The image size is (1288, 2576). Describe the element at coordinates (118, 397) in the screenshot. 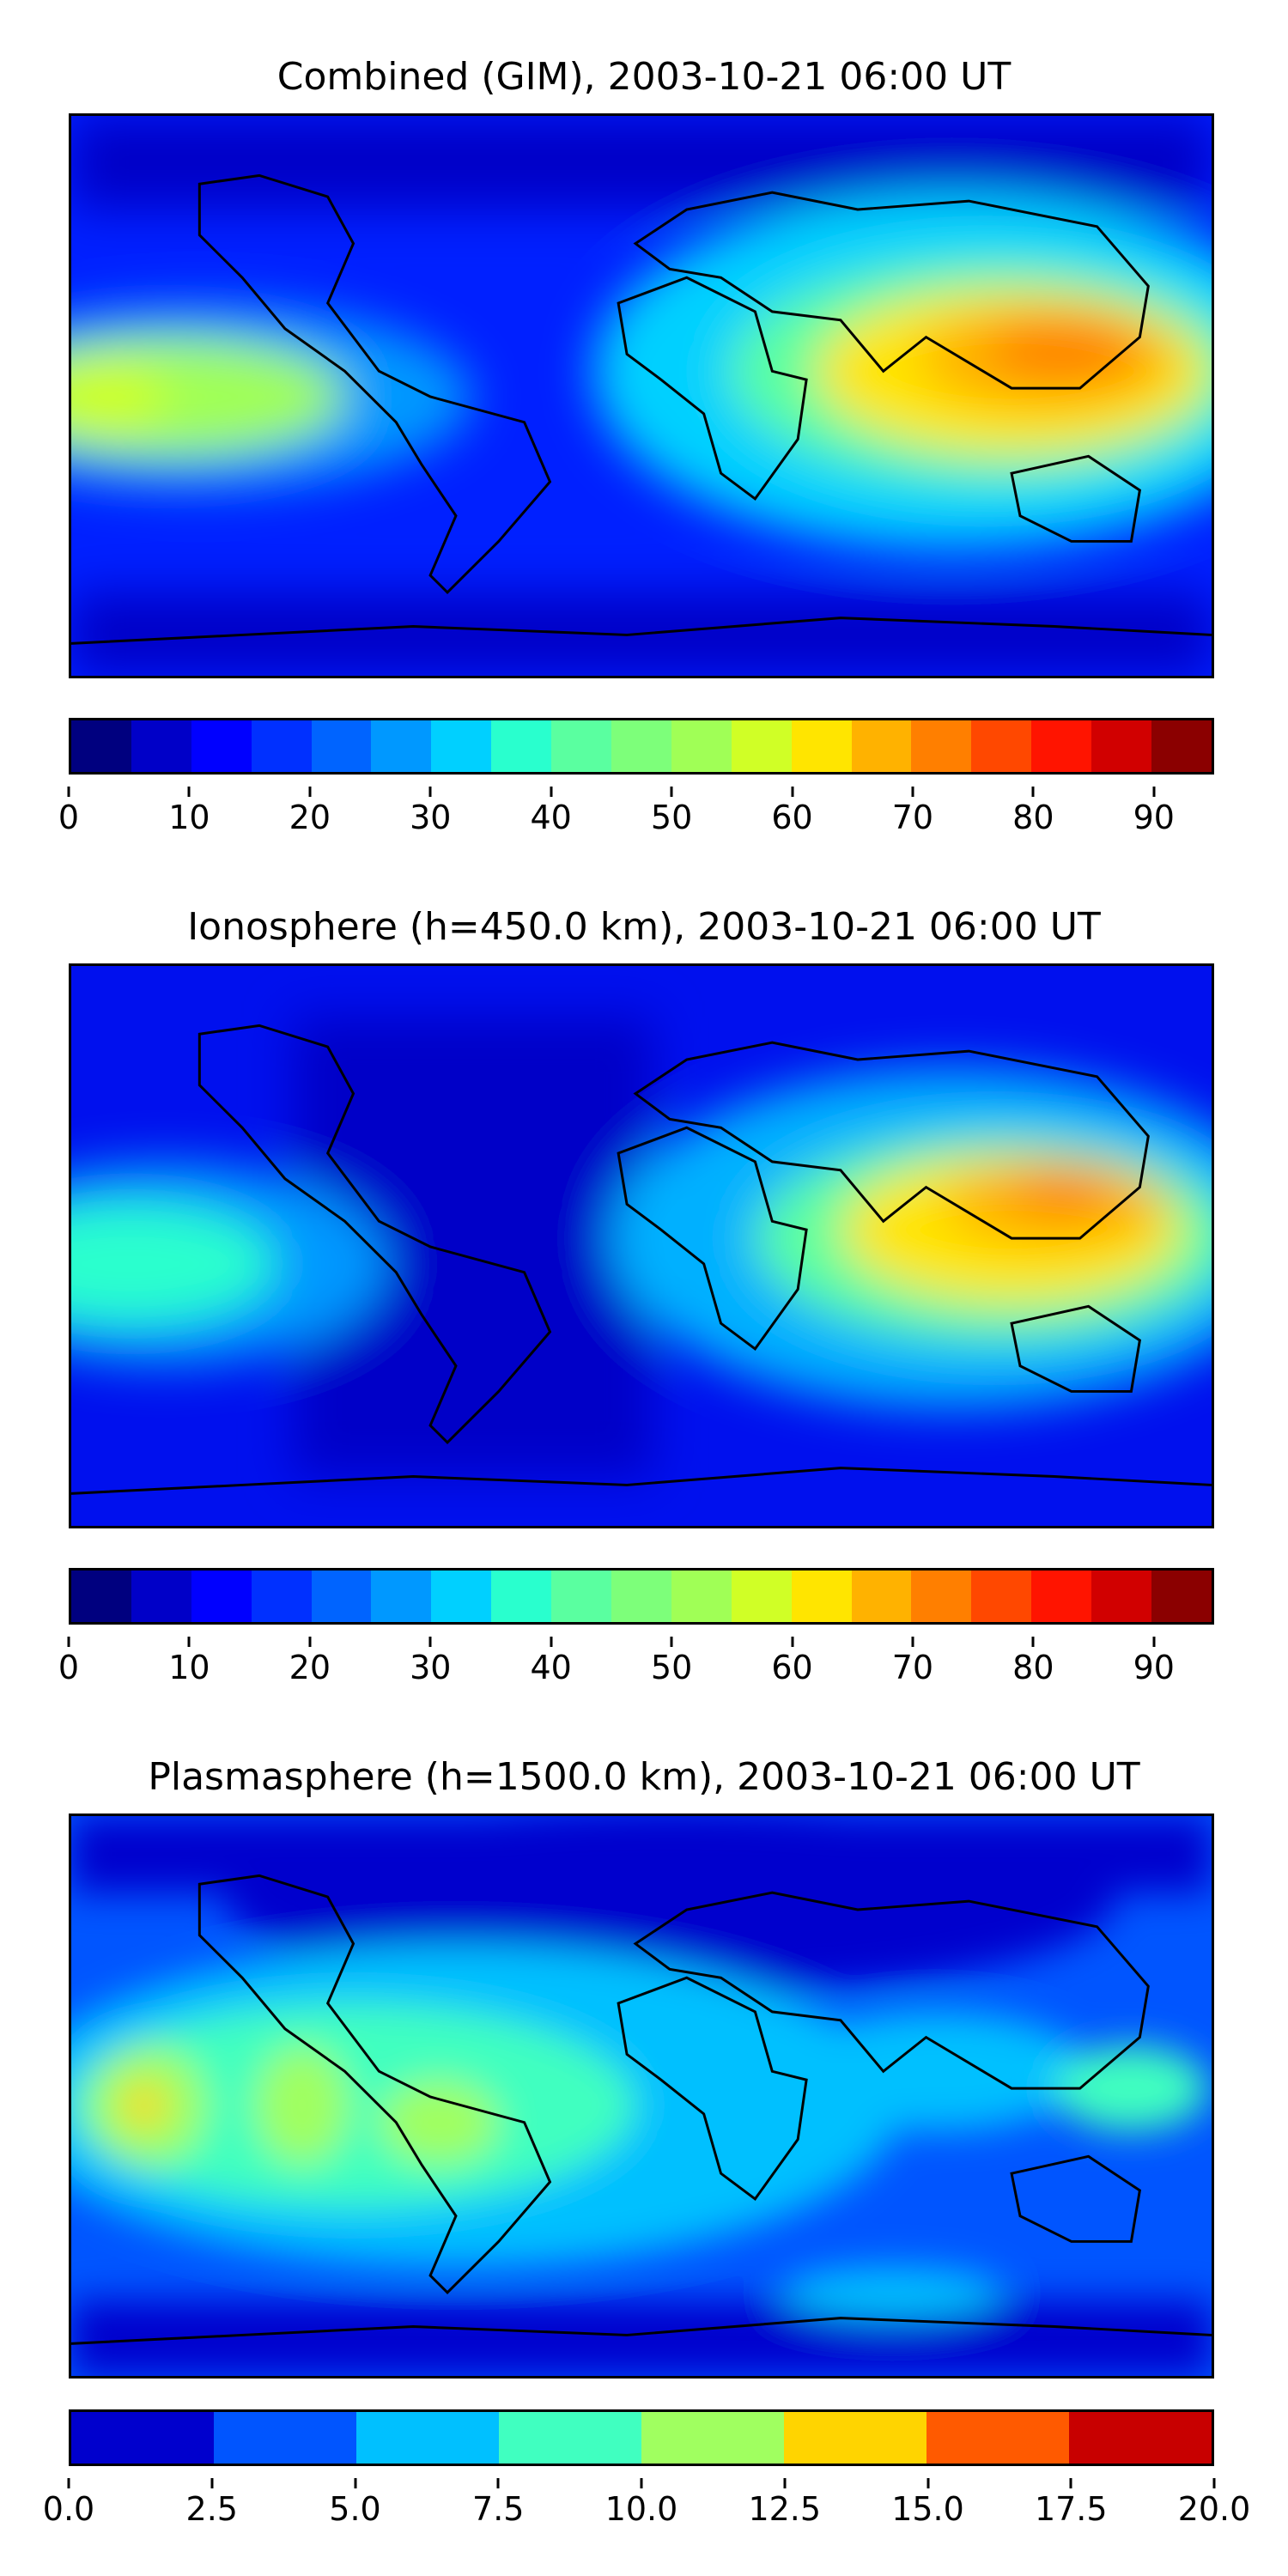

I see `map-1-pacific-inner` at that location.